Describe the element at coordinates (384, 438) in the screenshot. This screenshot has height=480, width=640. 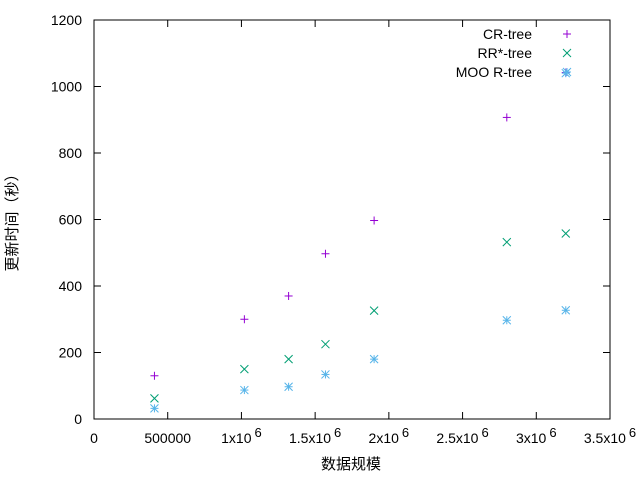
I see `x-tick-label-base: 2x10` at that location.